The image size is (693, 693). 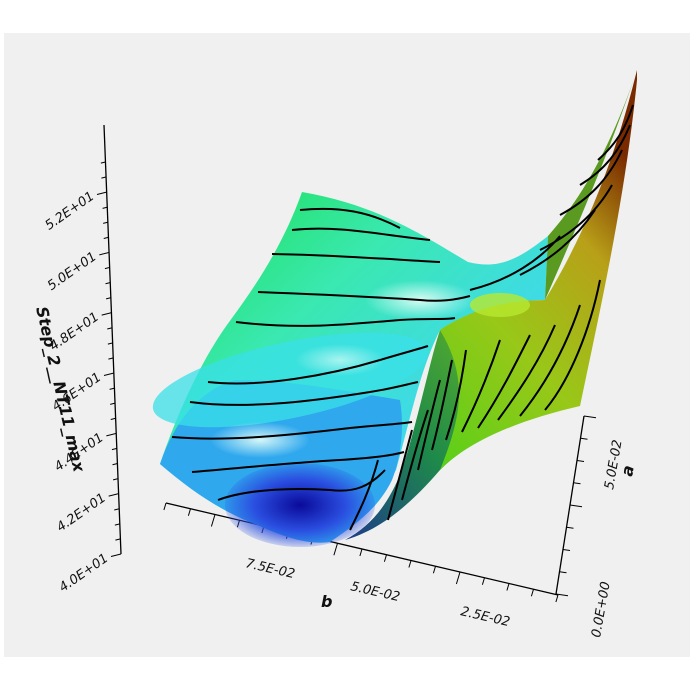 I want to click on x-tick-label: 7.5E-02, so click(x=270, y=569).